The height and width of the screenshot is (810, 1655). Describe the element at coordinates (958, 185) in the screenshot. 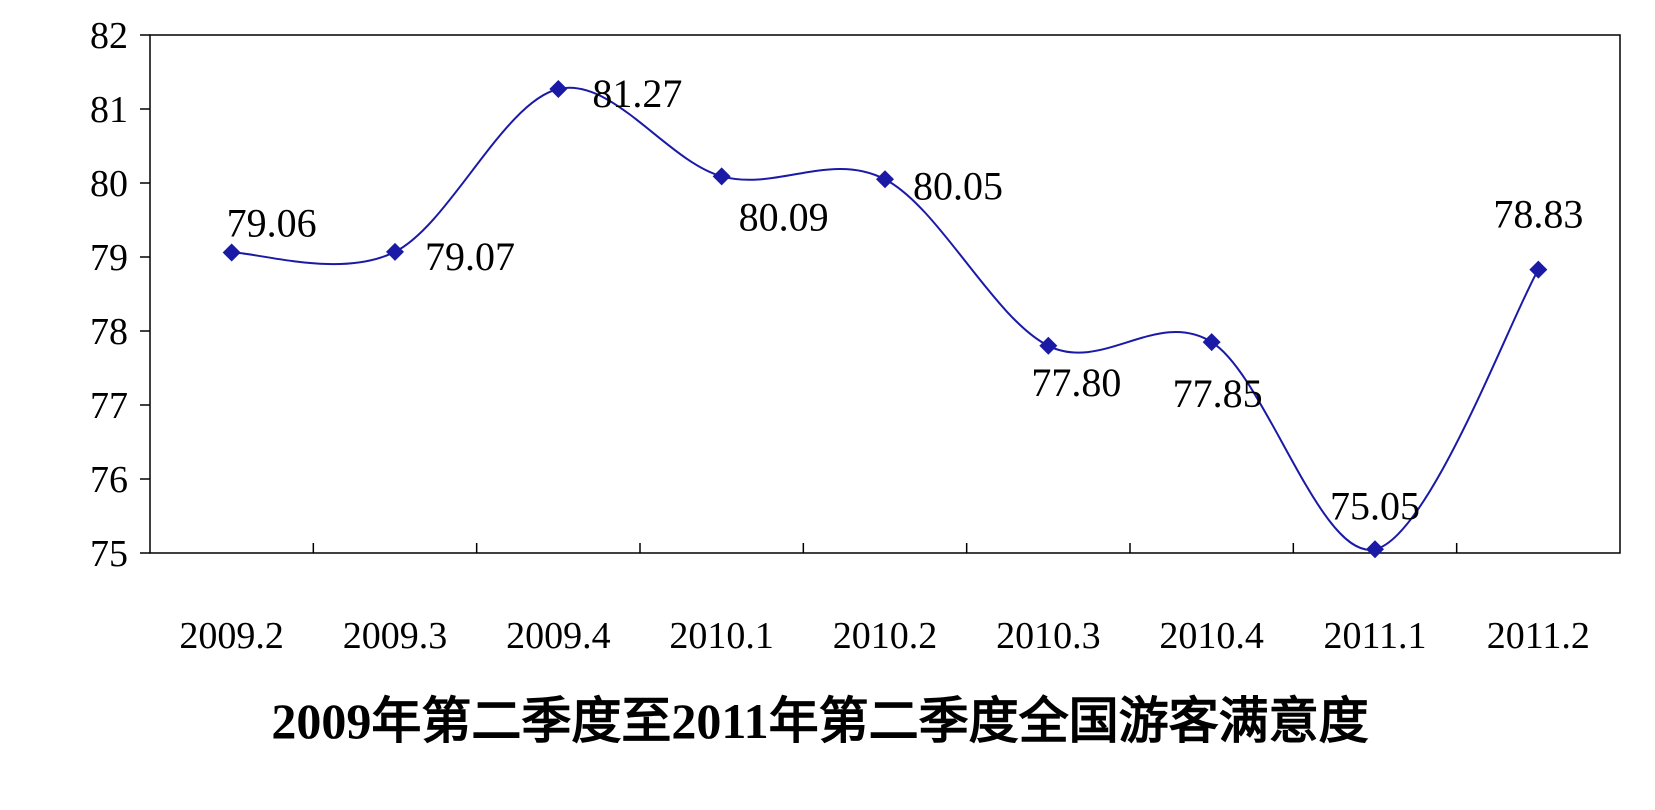

I see `data-label: 80.05` at that location.